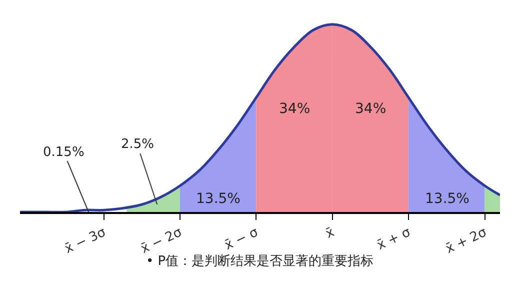 This screenshot has height=292, width=520. What do you see at coordinates (260, 261) in the screenshot?
I see `text: • P值：是判断结果是否显著的重要指标` at bounding box center [260, 261].